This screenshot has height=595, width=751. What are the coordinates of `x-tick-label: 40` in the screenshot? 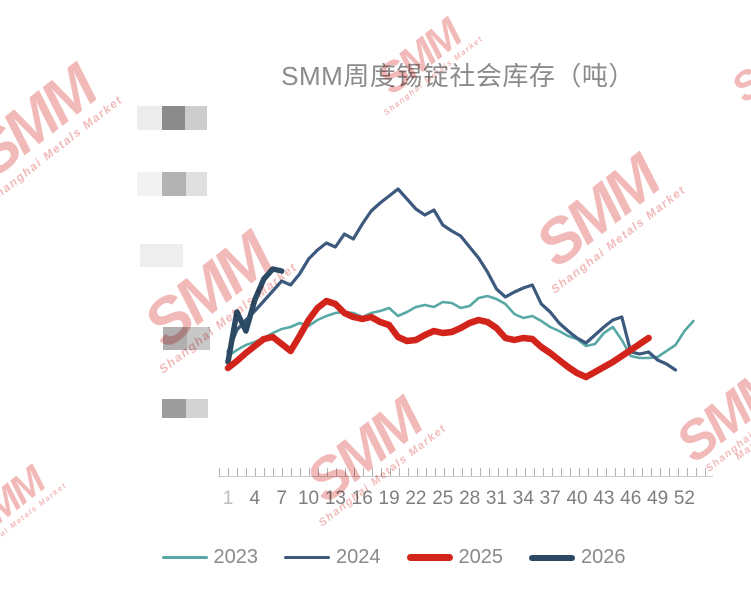 It's located at (577, 498).